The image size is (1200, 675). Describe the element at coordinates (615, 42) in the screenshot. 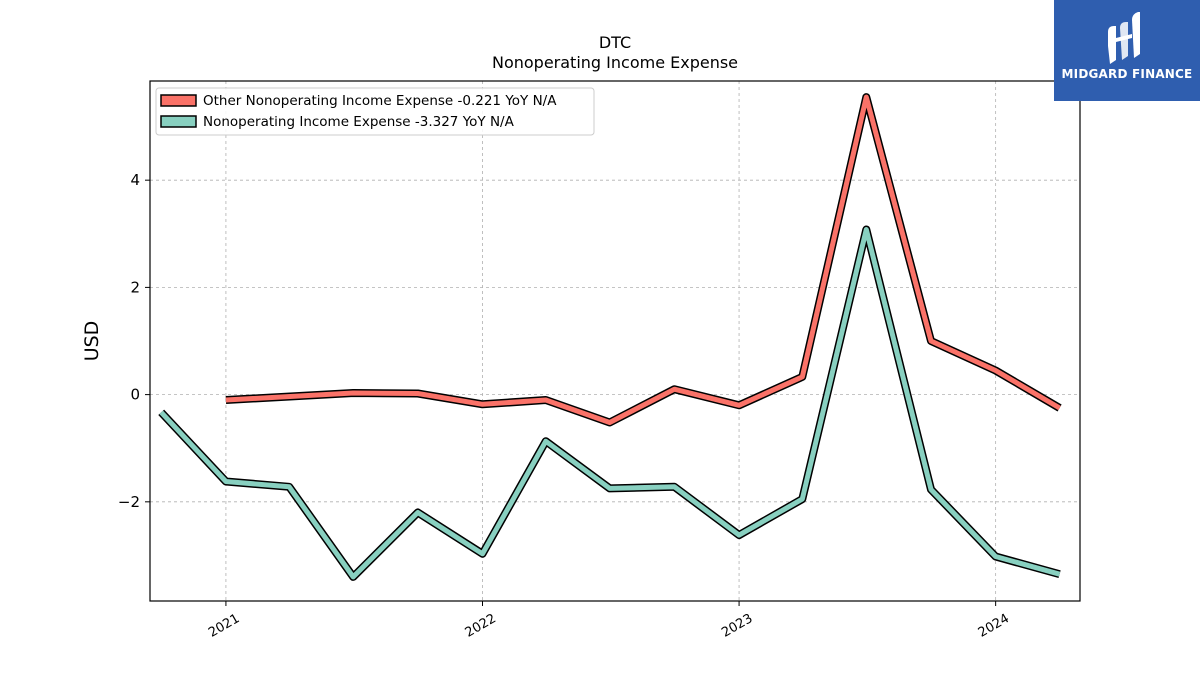

I see `chart-title: DTC` at that location.